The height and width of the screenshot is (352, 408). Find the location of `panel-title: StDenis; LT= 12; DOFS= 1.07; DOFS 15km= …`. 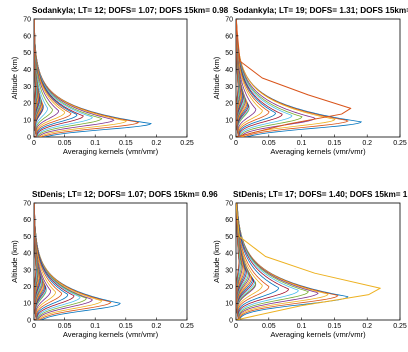

panel-title: StDenis; LT= 12; DOFS= 1.07; DOFS 15km= … is located at coordinates (125, 194).